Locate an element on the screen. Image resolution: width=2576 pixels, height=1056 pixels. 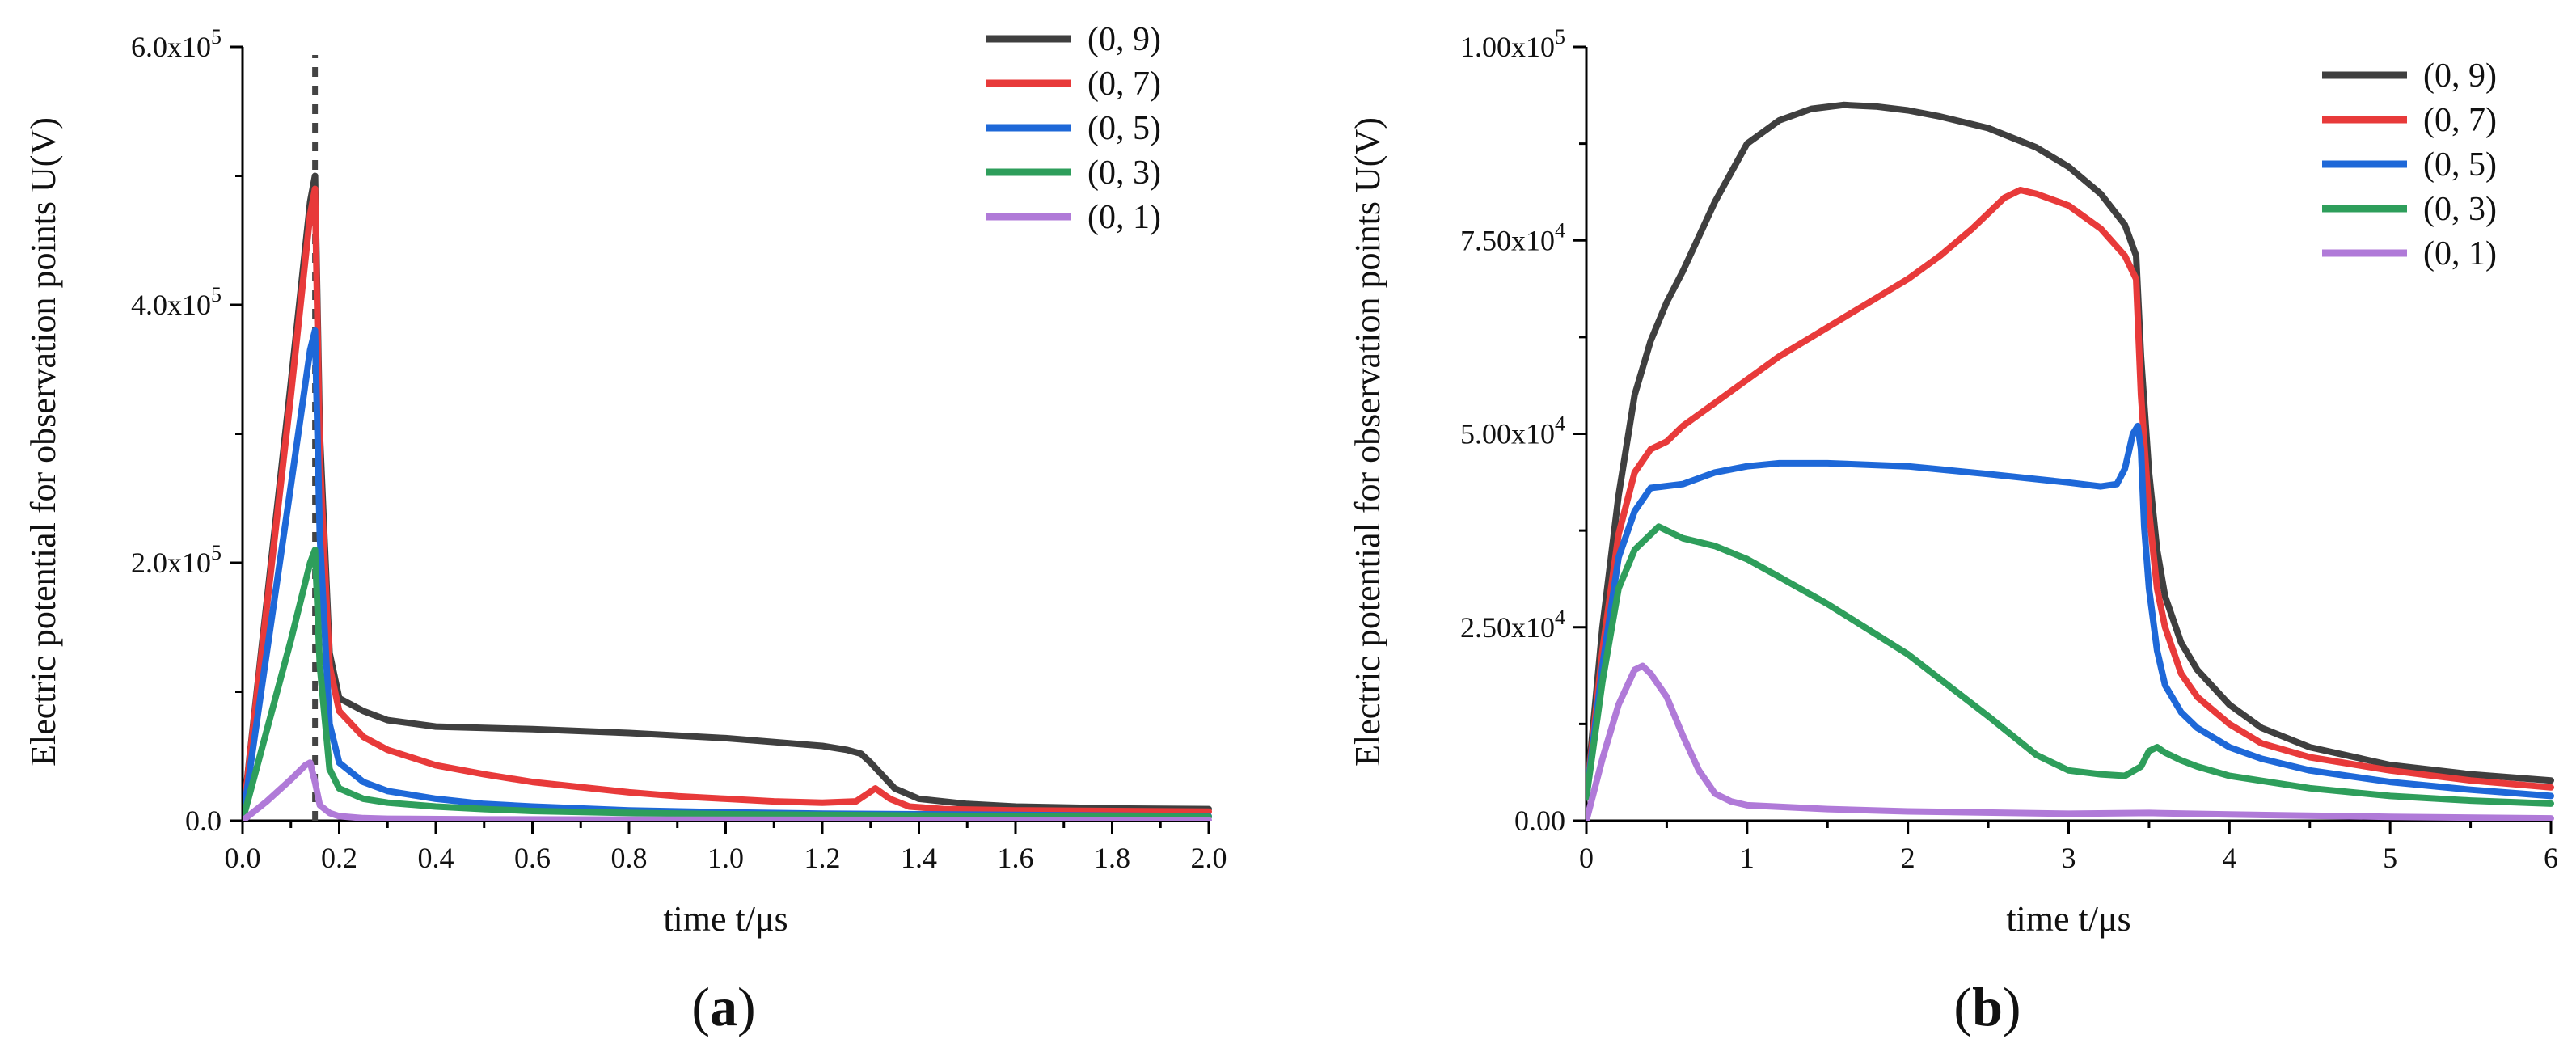
y-tick-label: 2.50x10⁴ is located at coordinates (1512, 625).